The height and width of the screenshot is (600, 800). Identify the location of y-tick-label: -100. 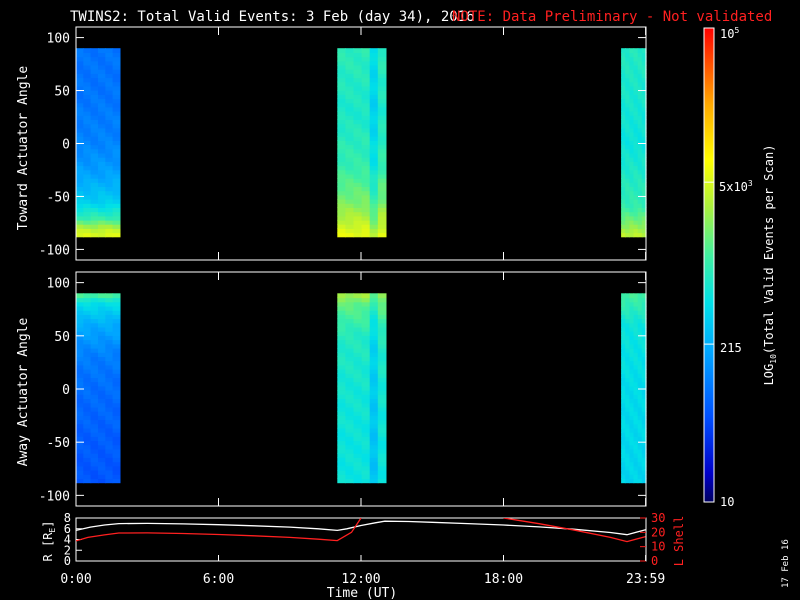
(54, 250).